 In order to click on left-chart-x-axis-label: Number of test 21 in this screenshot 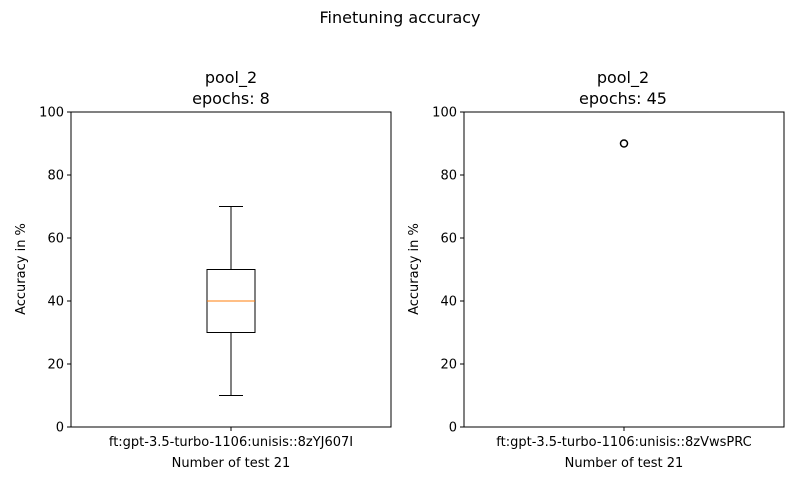, I will do `click(231, 463)`.